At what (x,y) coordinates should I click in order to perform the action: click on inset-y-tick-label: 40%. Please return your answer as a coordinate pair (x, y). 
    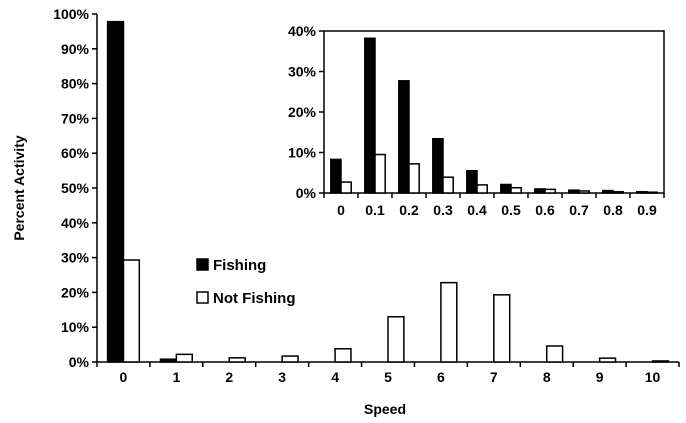
    Looking at the image, I should click on (302, 31).